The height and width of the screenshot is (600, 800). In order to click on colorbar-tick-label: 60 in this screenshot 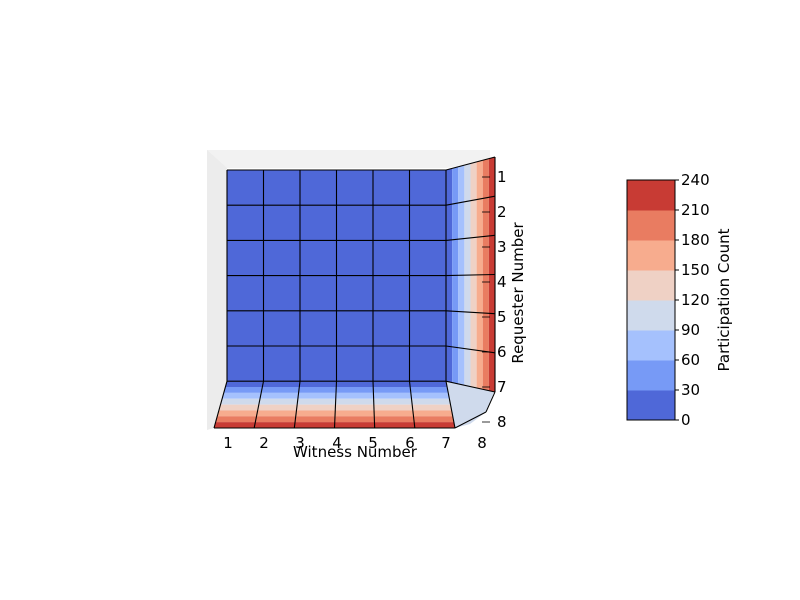, I will do `click(690, 360)`.